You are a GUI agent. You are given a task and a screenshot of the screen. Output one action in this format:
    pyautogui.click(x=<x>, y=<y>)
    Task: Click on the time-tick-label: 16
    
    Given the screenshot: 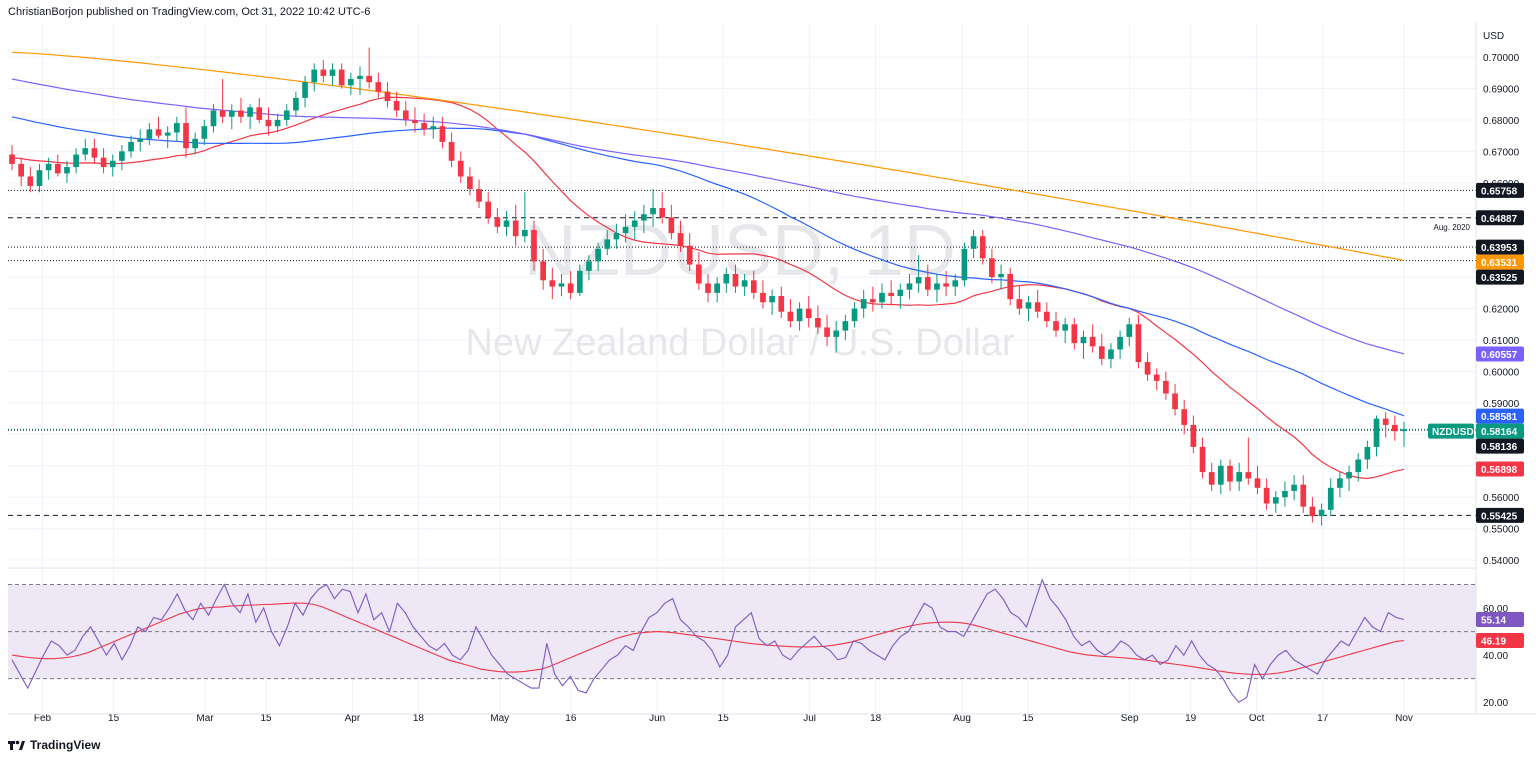 What is the action you would take?
    pyautogui.click(x=571, y=718)
    